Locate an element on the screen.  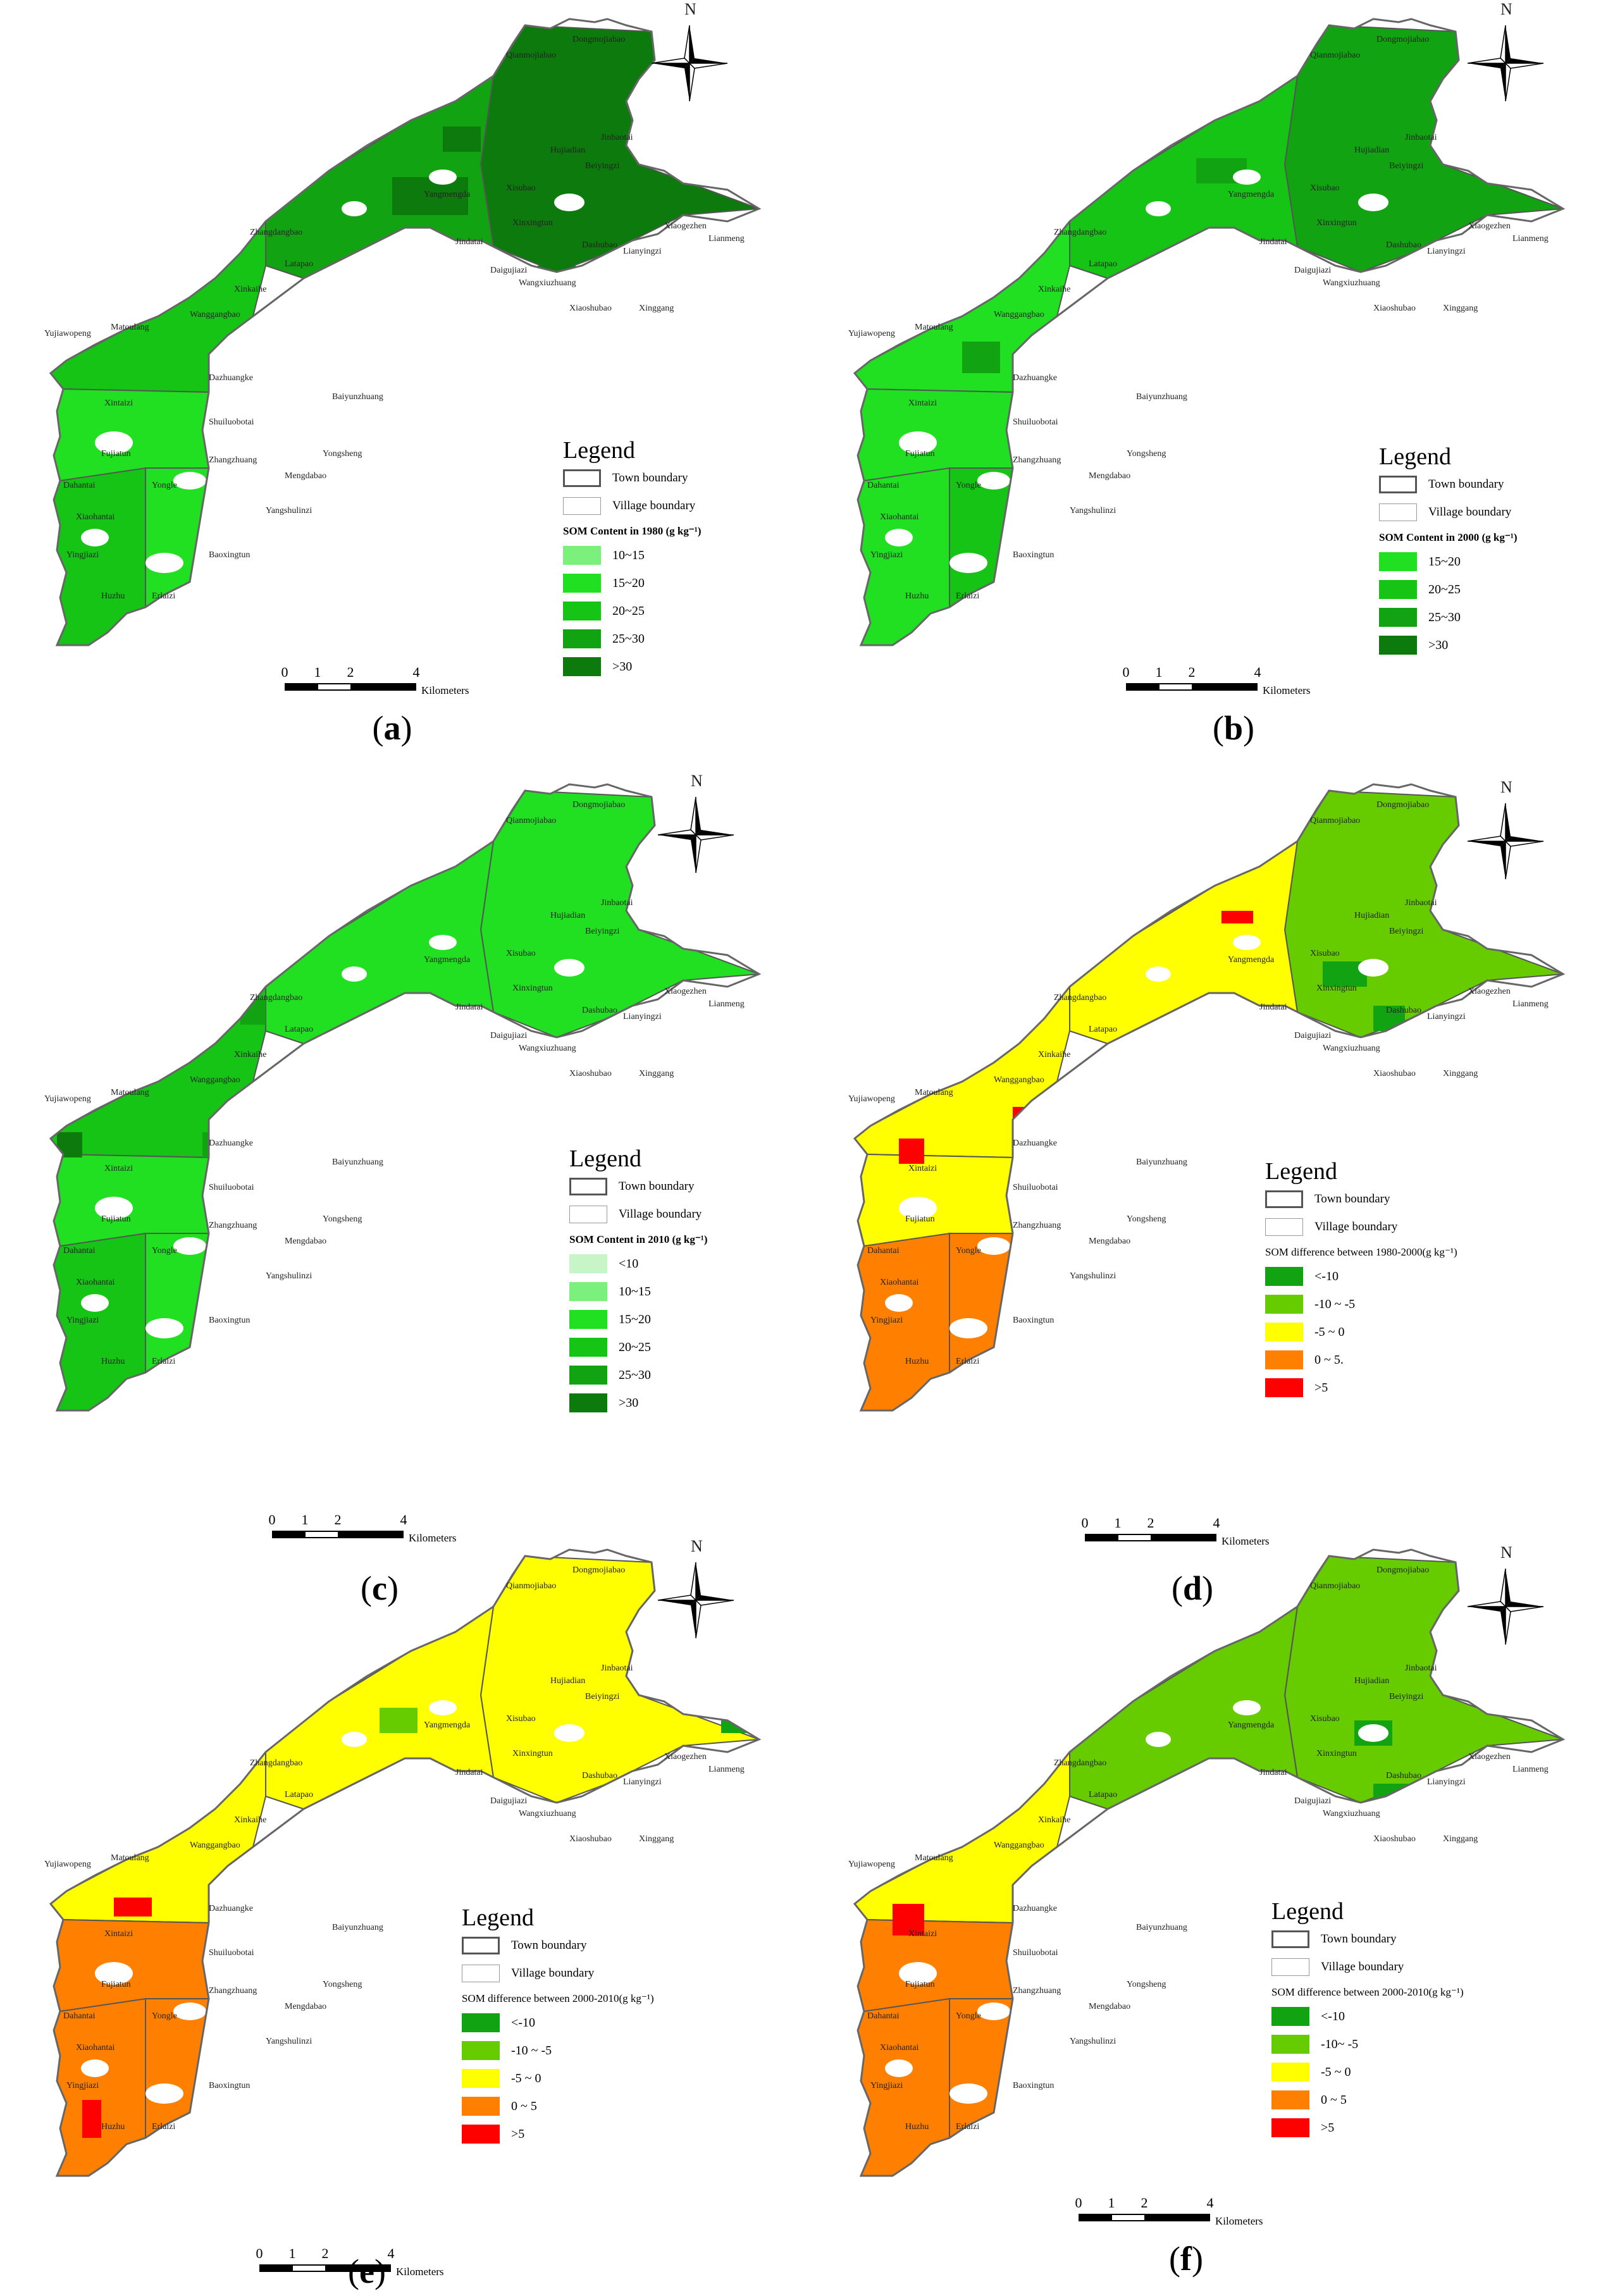
village-label: Dahantai is located at coordinates (884, 1251).